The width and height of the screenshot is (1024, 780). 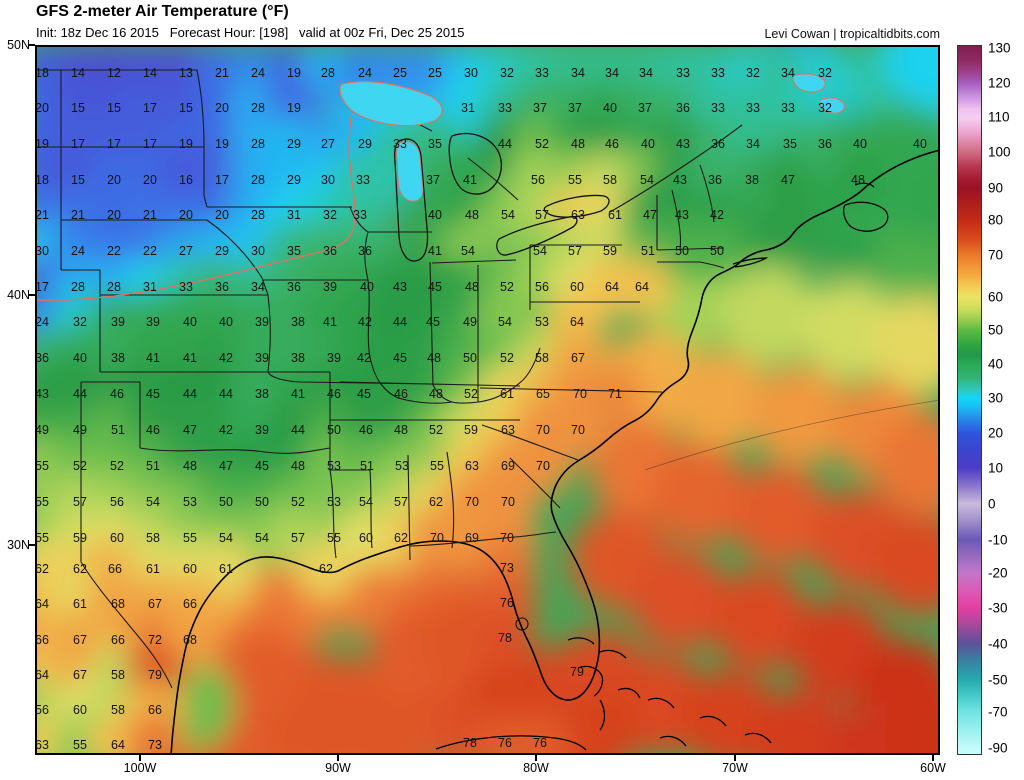 What do you see at coordinates (186, 73) in the screenshot?
I see `temp-value: 13` at bounding box center [186, 73].